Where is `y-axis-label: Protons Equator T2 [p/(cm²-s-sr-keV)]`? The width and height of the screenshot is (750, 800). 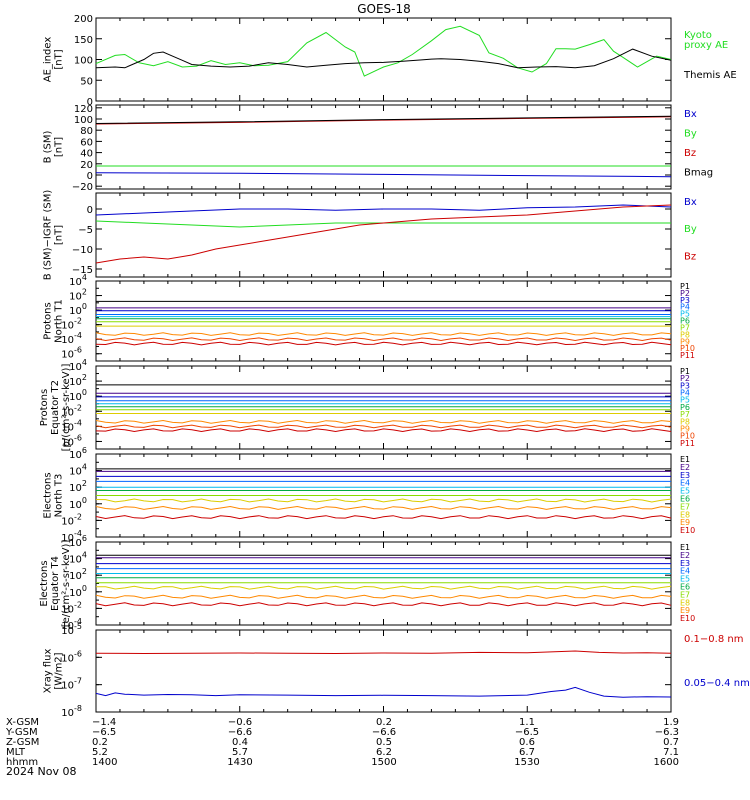 y-axis-label: Protons Equator T2 [p/(cm²-s-sr-keV)] is located at coordinates (55, 408).